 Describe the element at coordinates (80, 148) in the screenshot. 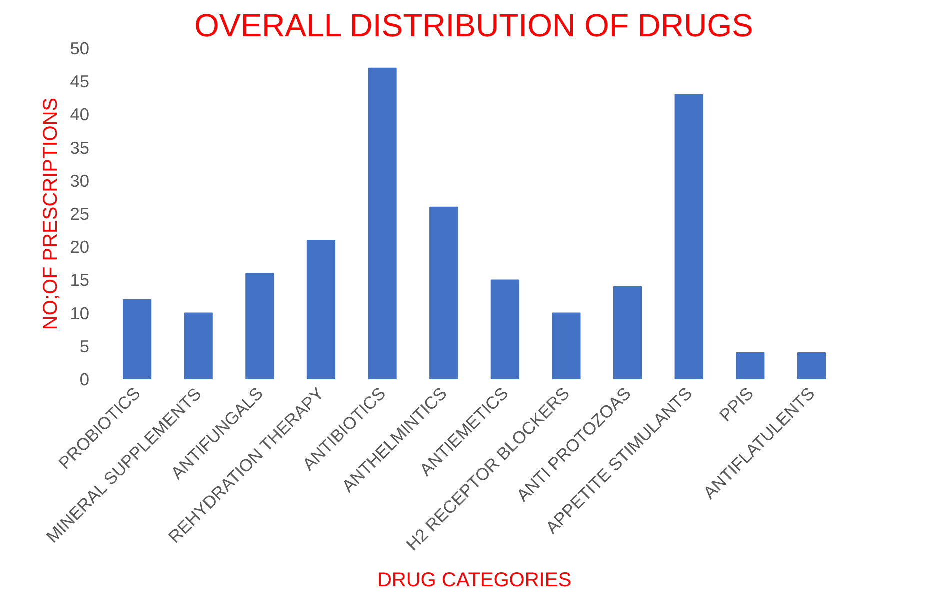

I see `y-tick-label: 35` at that location.